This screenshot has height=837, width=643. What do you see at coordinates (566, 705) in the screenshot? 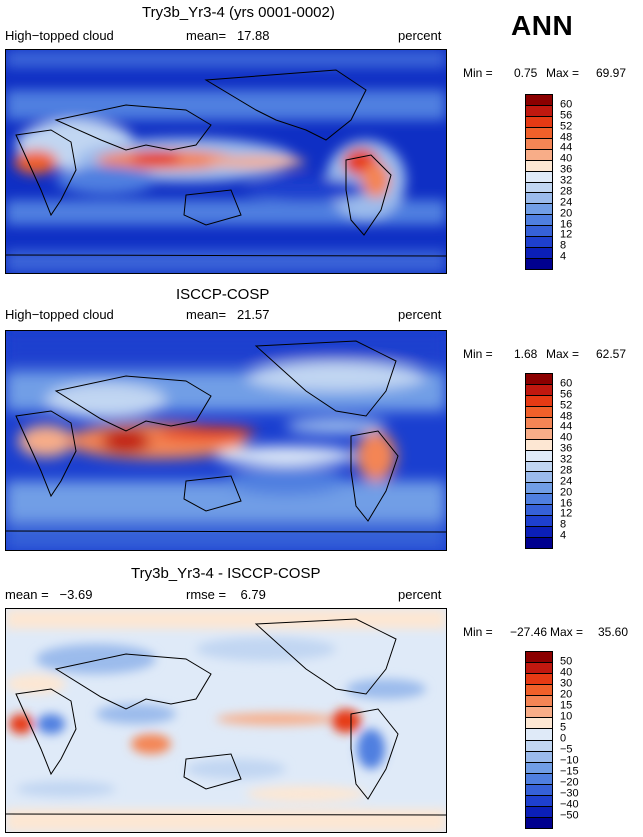
I see `colorbar-tick-label: 15` at bounding box center [566, 705].